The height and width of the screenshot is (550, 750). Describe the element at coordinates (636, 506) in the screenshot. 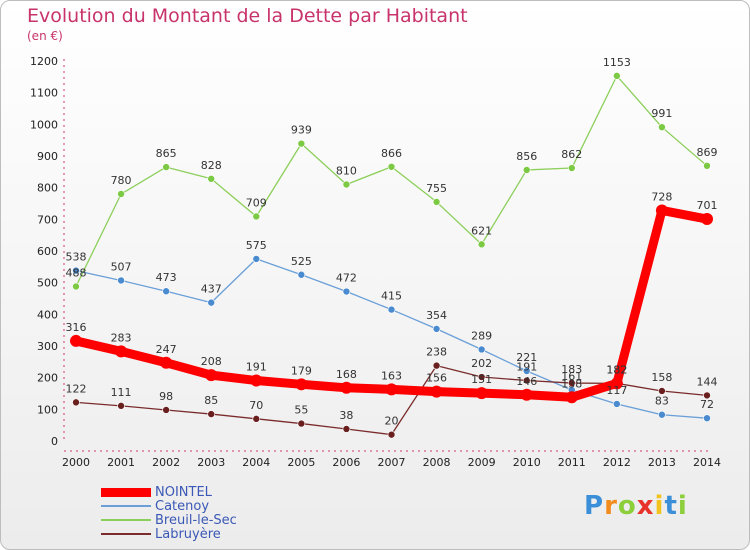

I see `proxiti-logo: Proxiti` at that location.